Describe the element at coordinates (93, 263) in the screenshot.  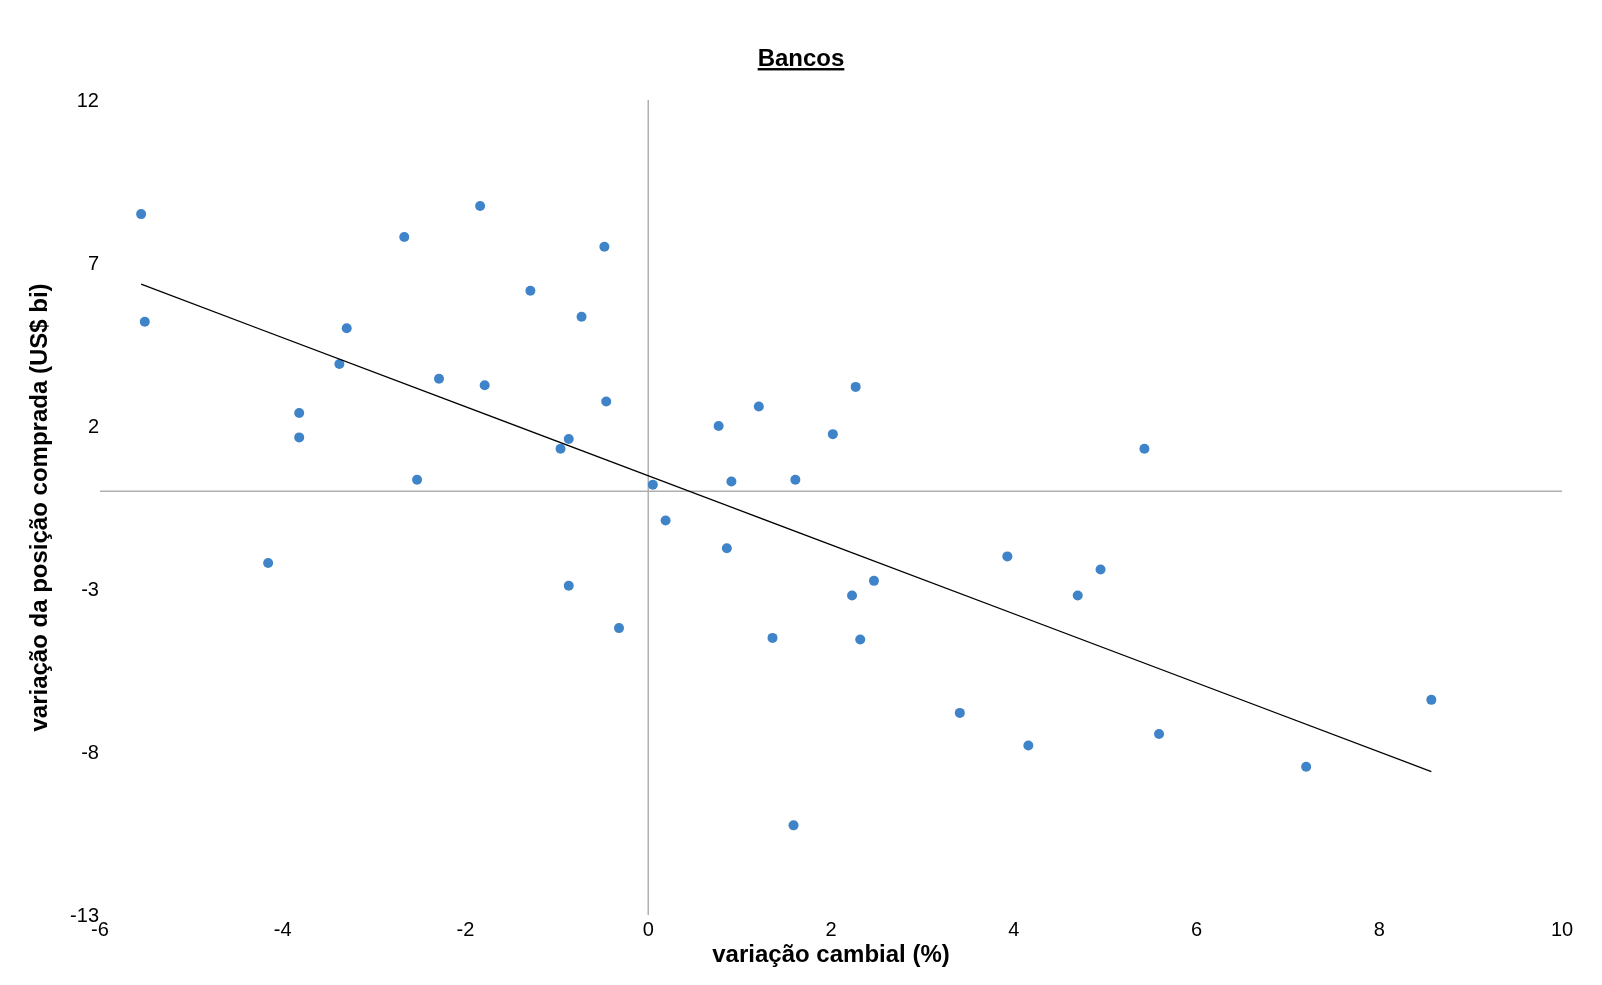
I see `y-tick-label: 7` at that location.